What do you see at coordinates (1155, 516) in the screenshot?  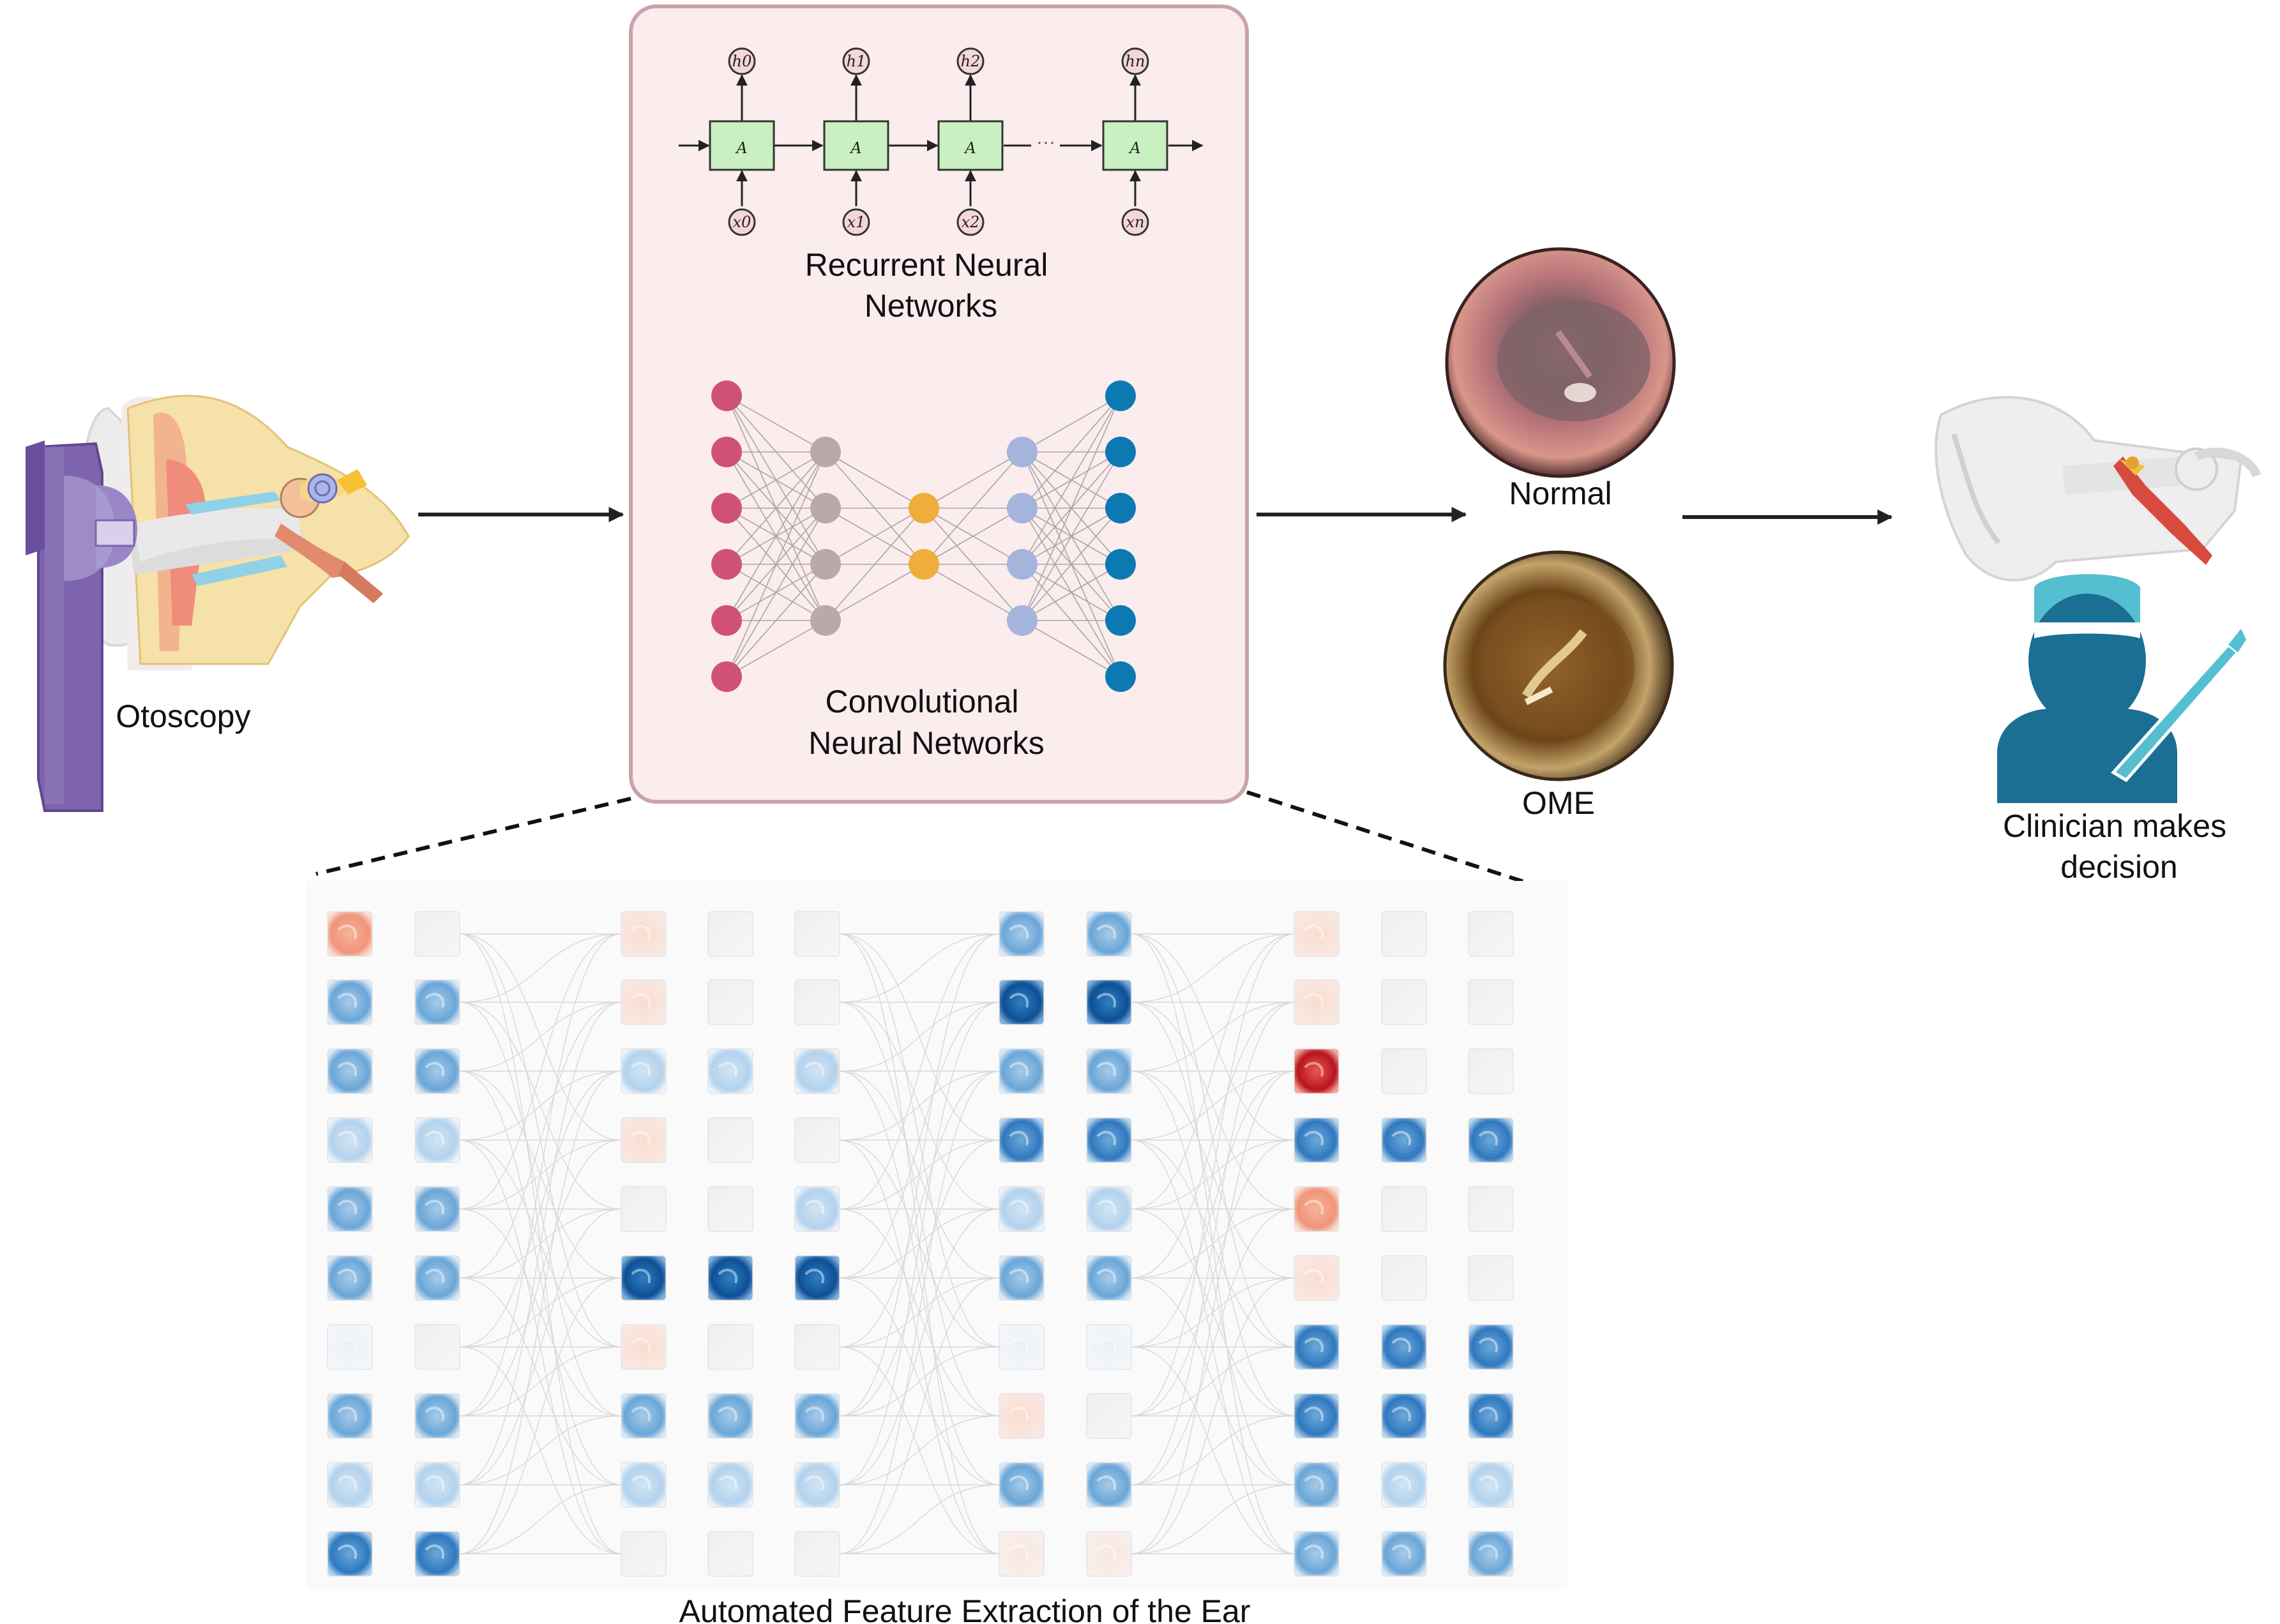 I see `flow-arrows` at bounding box center [1155, 516].